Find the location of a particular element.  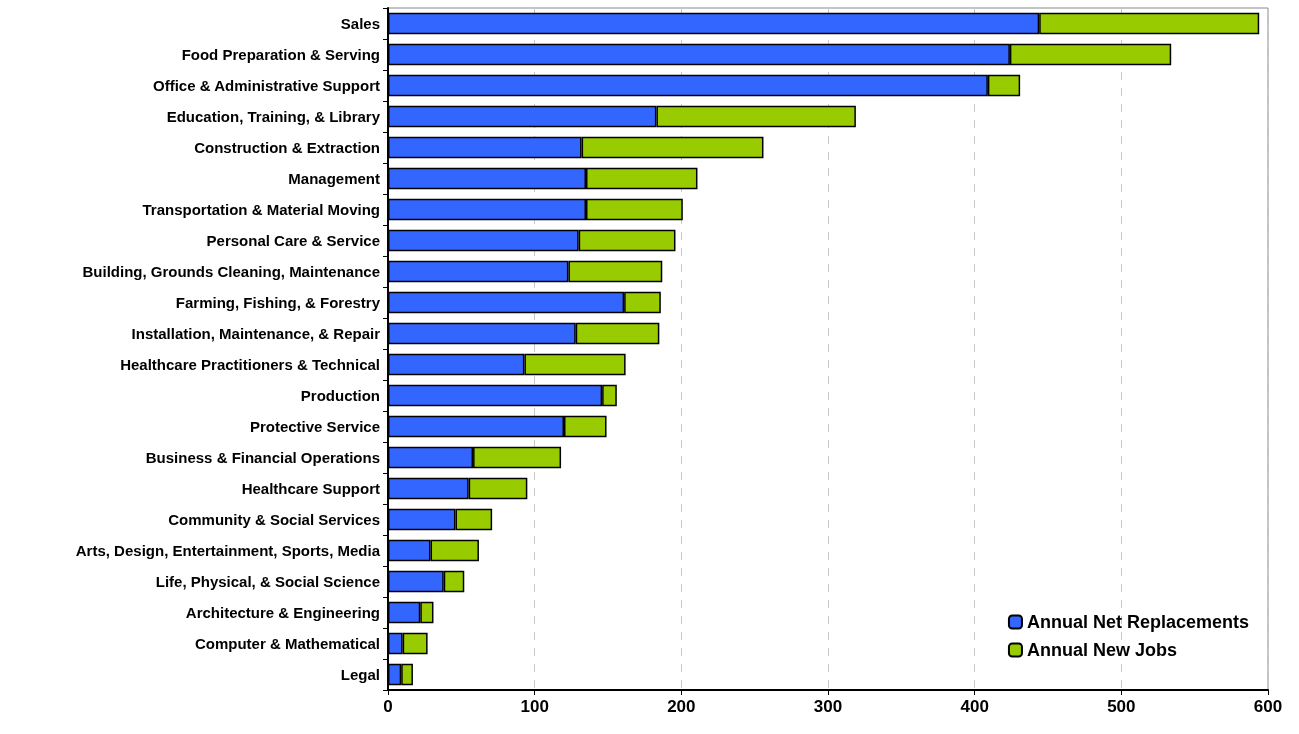

x-tick-label: 100 is located at coordinates (534, 706).